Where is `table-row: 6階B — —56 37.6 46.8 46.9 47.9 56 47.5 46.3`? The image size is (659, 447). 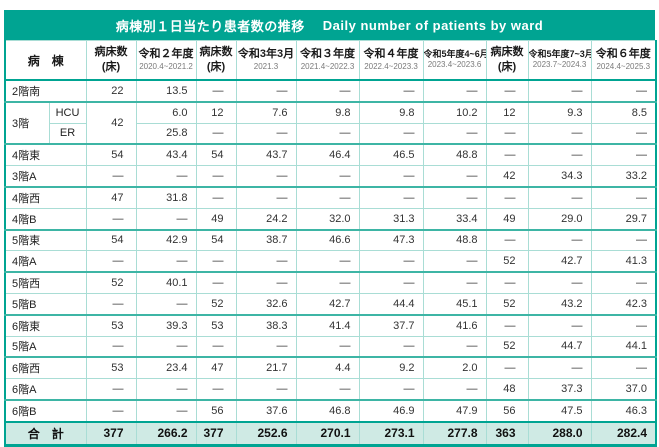 table-row: 6階B — —56 37.6 46.8 46.9 47.9 56 47.5 46.3 is located at coordinates (330, 410).